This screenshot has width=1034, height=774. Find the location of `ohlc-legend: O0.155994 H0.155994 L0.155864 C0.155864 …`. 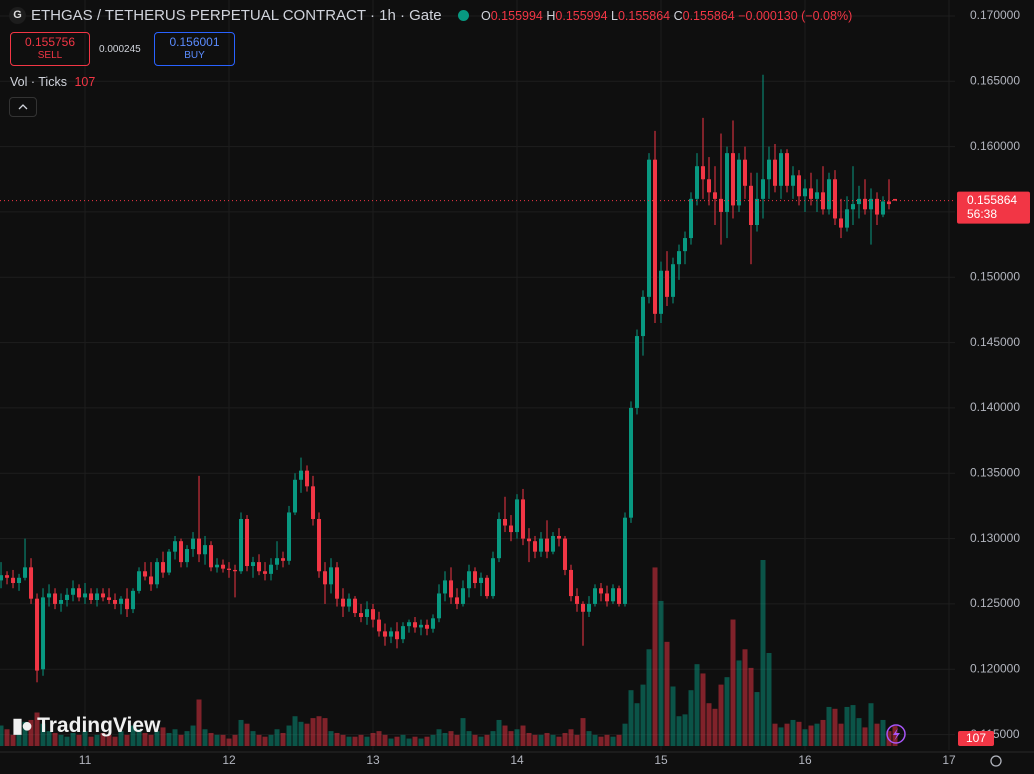

ohlc-legend: O0.155994 H0.155994 L0.155864 C0.155864 … is located at coordinates (666, 16).